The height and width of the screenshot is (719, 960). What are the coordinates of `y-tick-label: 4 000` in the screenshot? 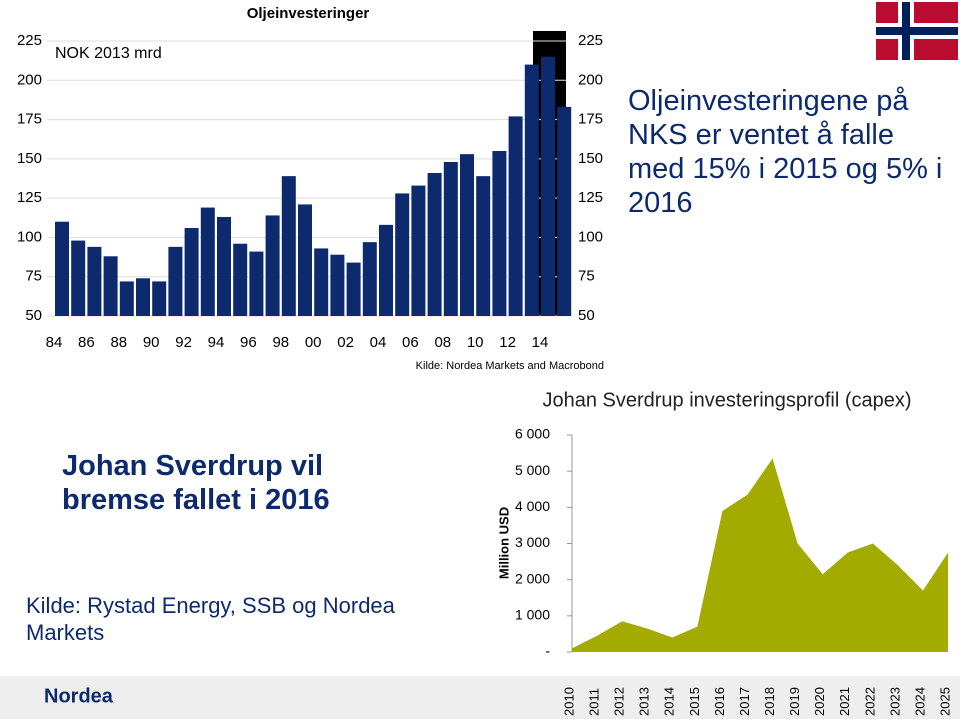 It's located at (532, 506).